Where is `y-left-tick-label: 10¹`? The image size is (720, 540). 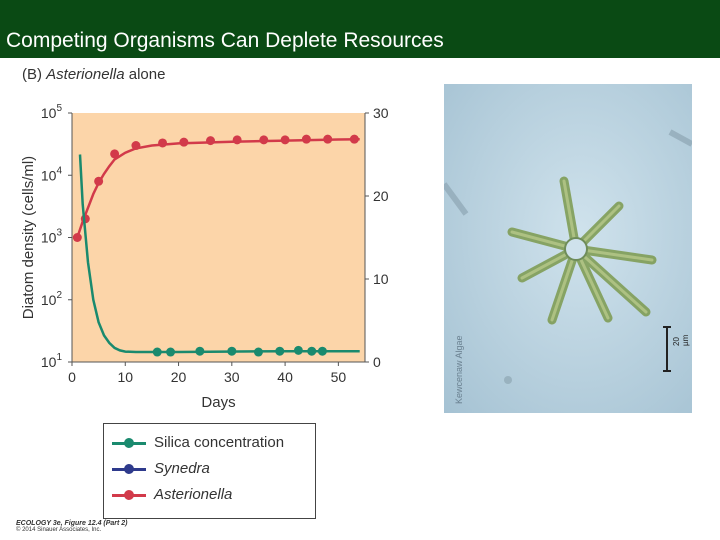
y-left-tick-label: 10¹ is located at coordinates (52, 361).